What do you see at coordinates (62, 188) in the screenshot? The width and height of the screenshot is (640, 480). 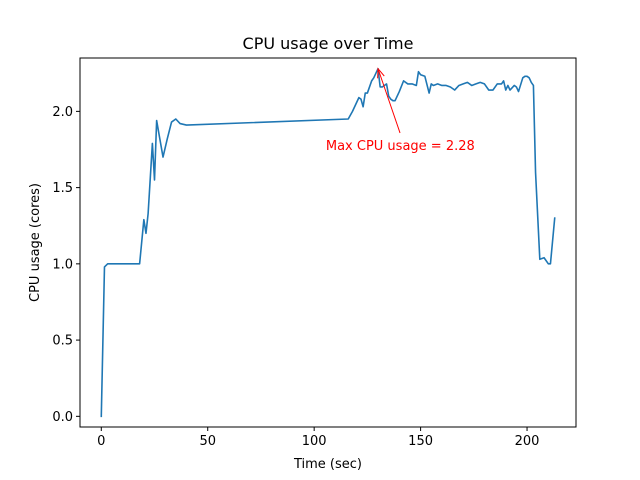 I see `y-tick-label: 1.5` at bounding box center [62, 188].